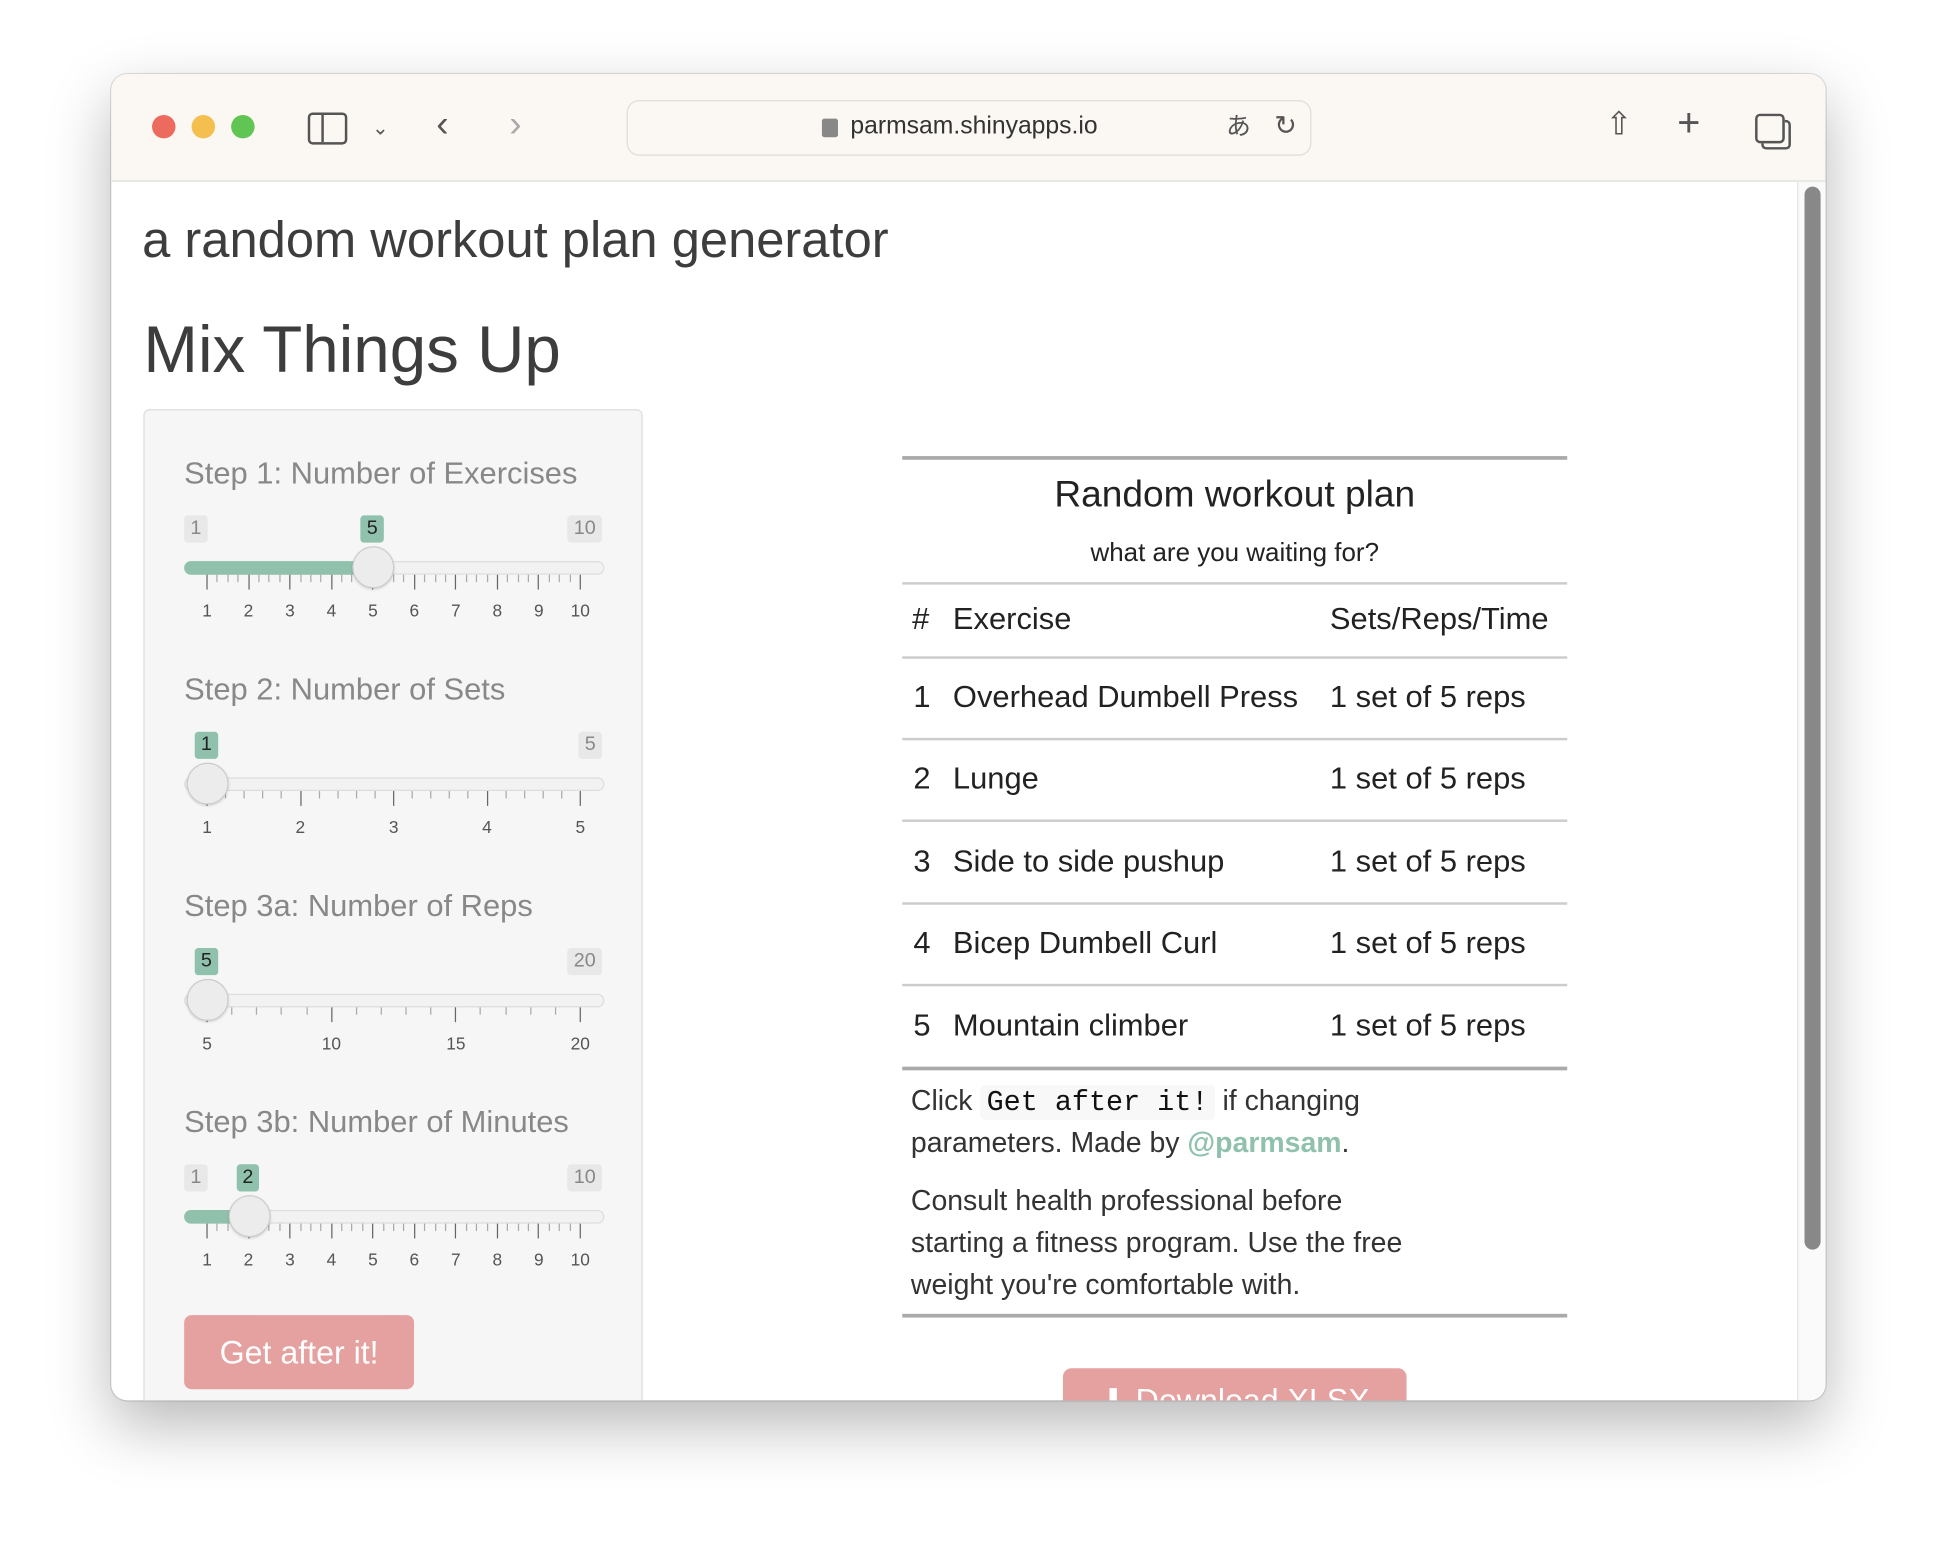  I want to click on back-icon: ‹, so click(442, 124).